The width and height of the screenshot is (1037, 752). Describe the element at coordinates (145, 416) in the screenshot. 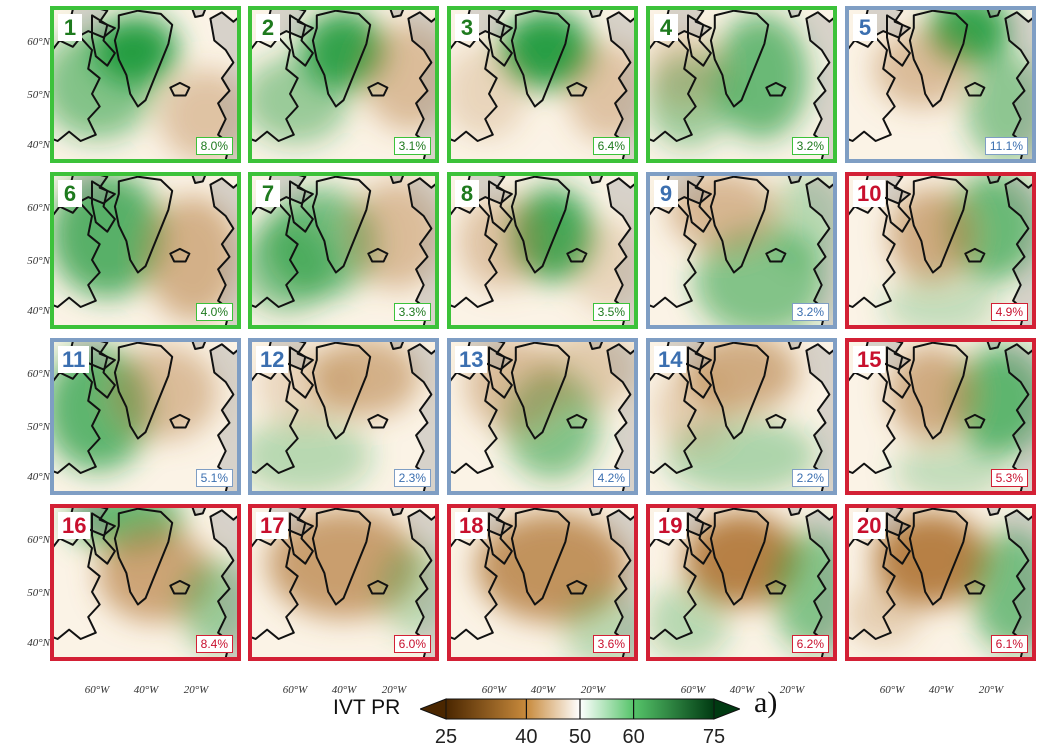

I see `map-panel: 11 5.1%` at that location.